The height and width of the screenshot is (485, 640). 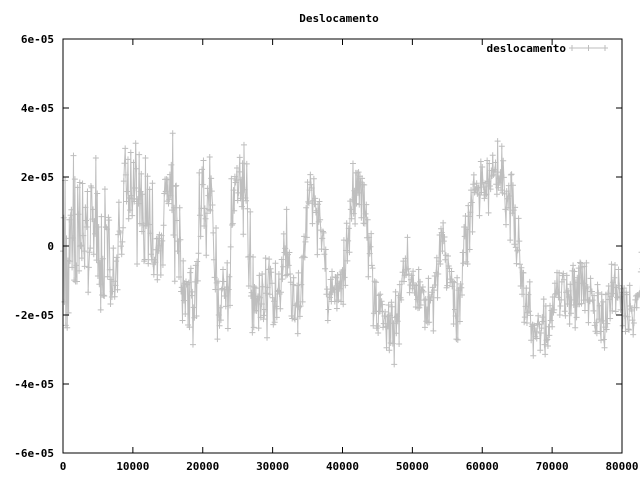 What do you see at coordinates (37, 177) in the screenshot?
I see `y-tick-label: 2e-05` at bounding box center [37, 177].